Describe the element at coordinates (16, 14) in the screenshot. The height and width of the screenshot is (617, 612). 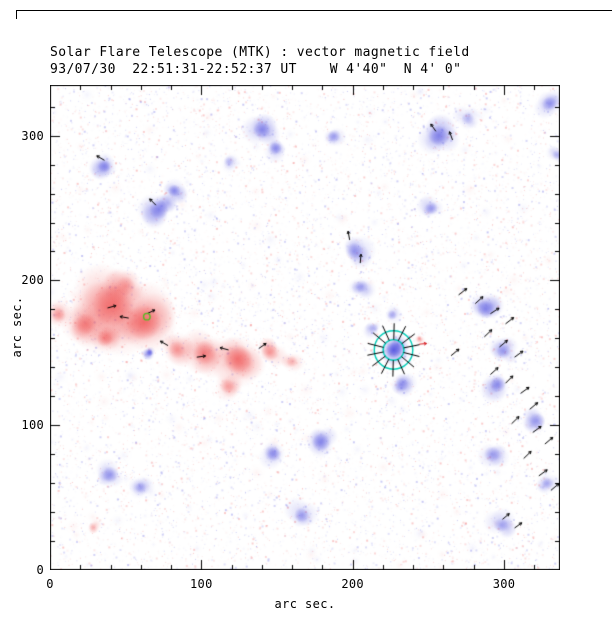
I see `frame-corner-stub` at that location.